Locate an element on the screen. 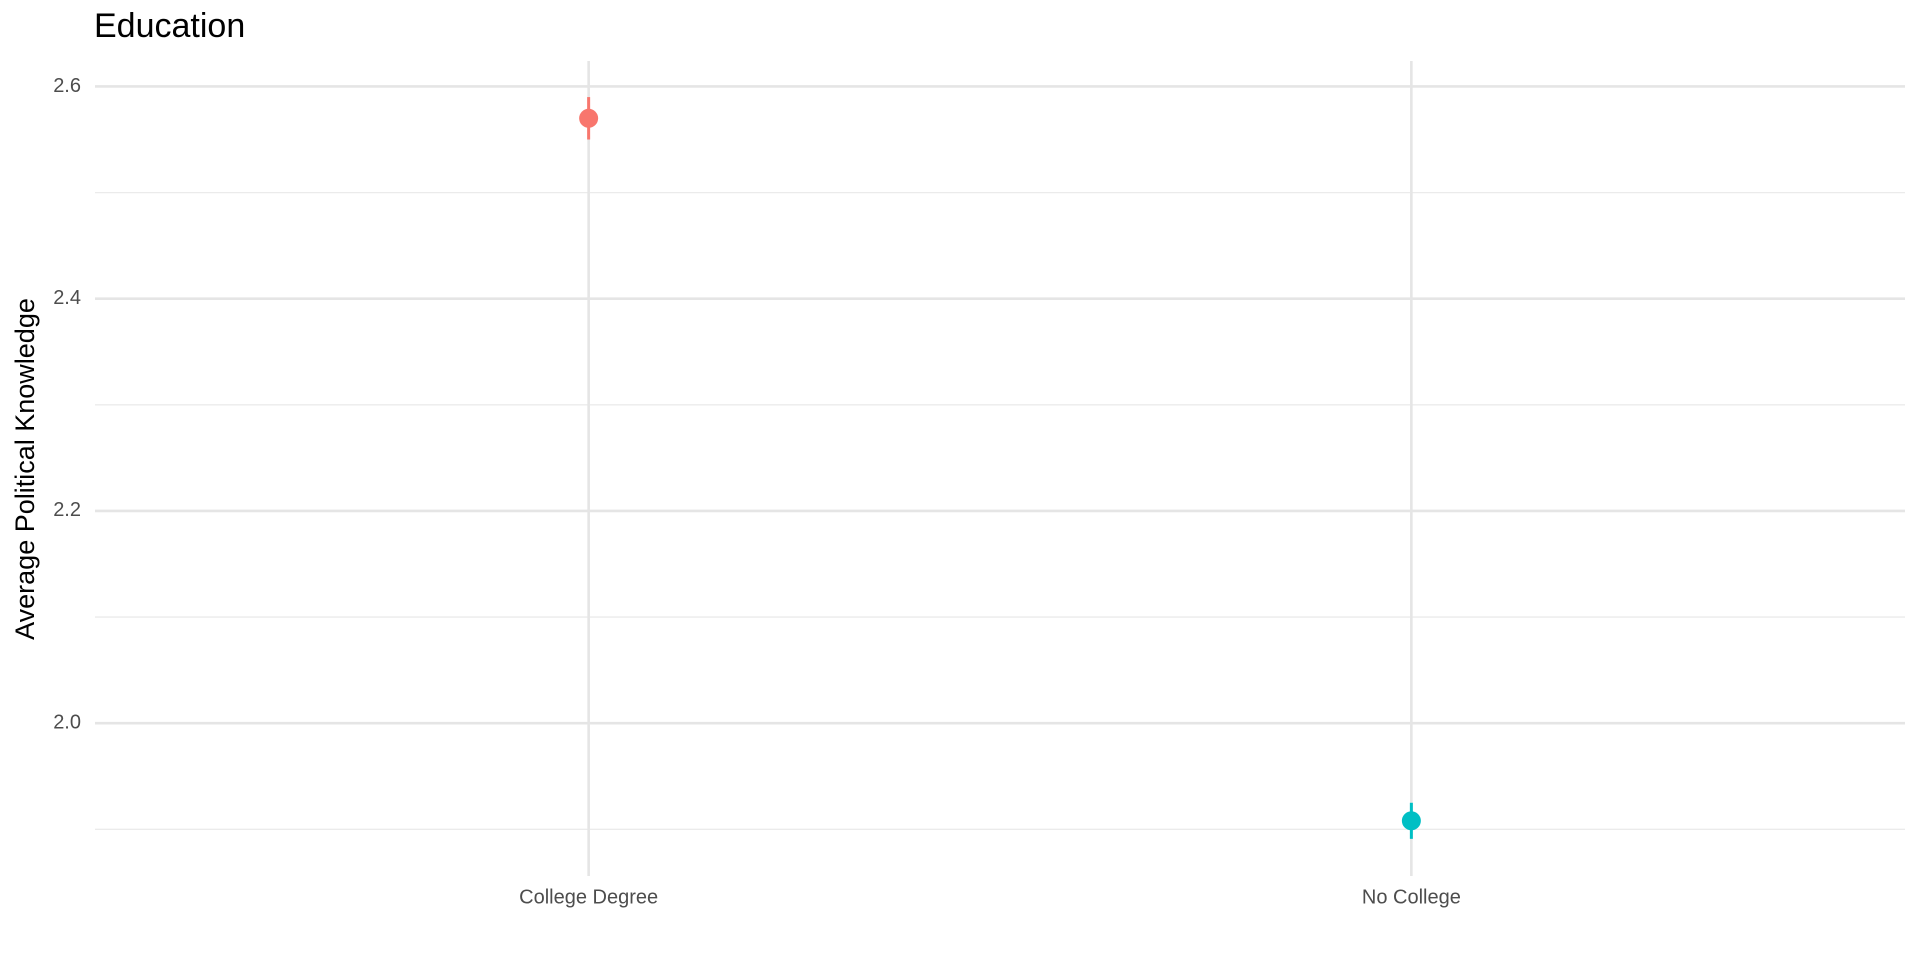  x-tick-label: College Degree is located at coordinates (588, 897).